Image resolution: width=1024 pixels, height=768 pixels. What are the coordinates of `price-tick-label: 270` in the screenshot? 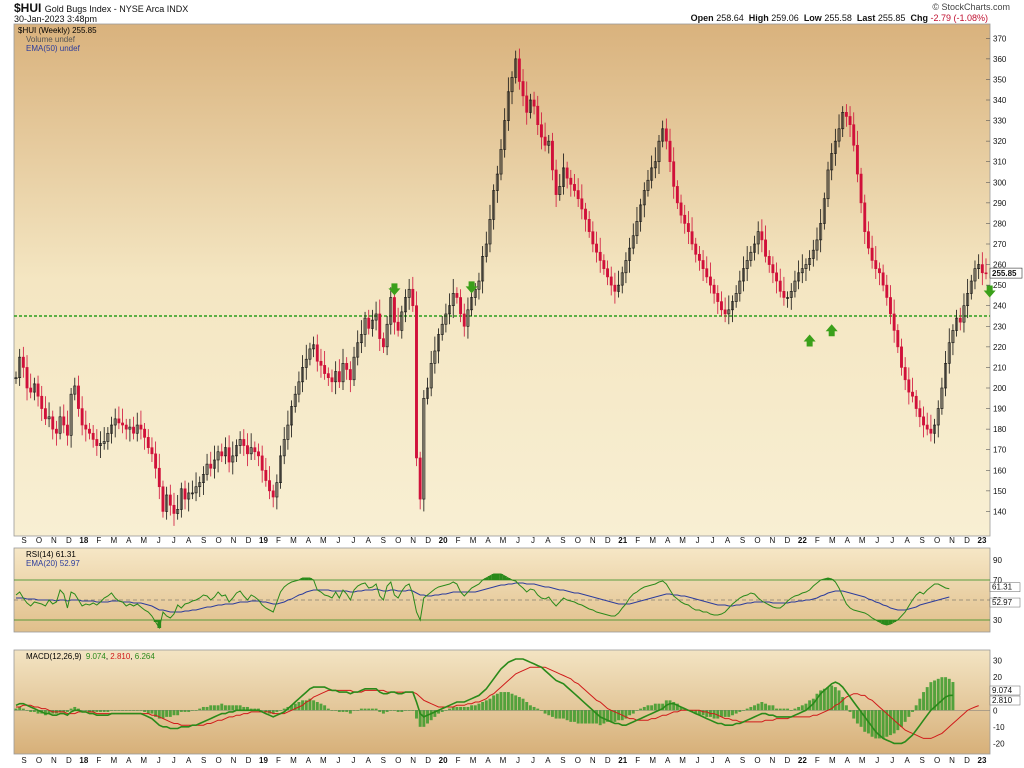 It's located at (1000, 244).